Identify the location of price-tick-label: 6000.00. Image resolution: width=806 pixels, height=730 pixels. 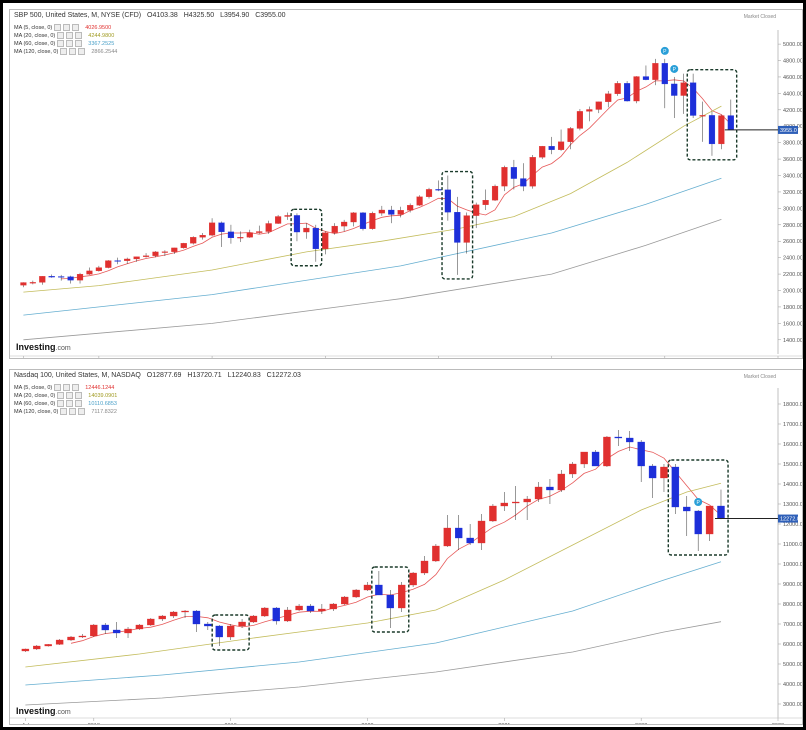
(792, 645).